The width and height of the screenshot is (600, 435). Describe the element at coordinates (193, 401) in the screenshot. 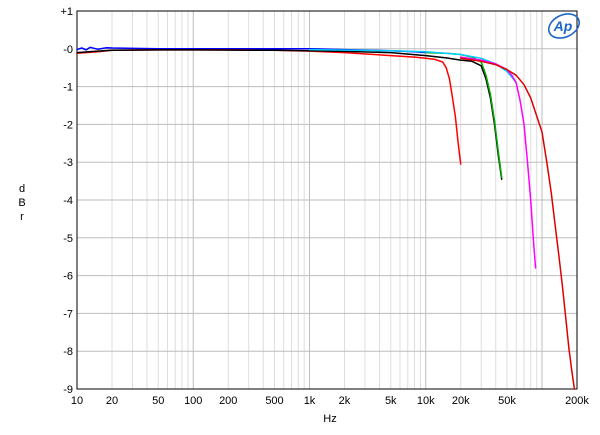

I see `x-tick-label: 100` at that location.